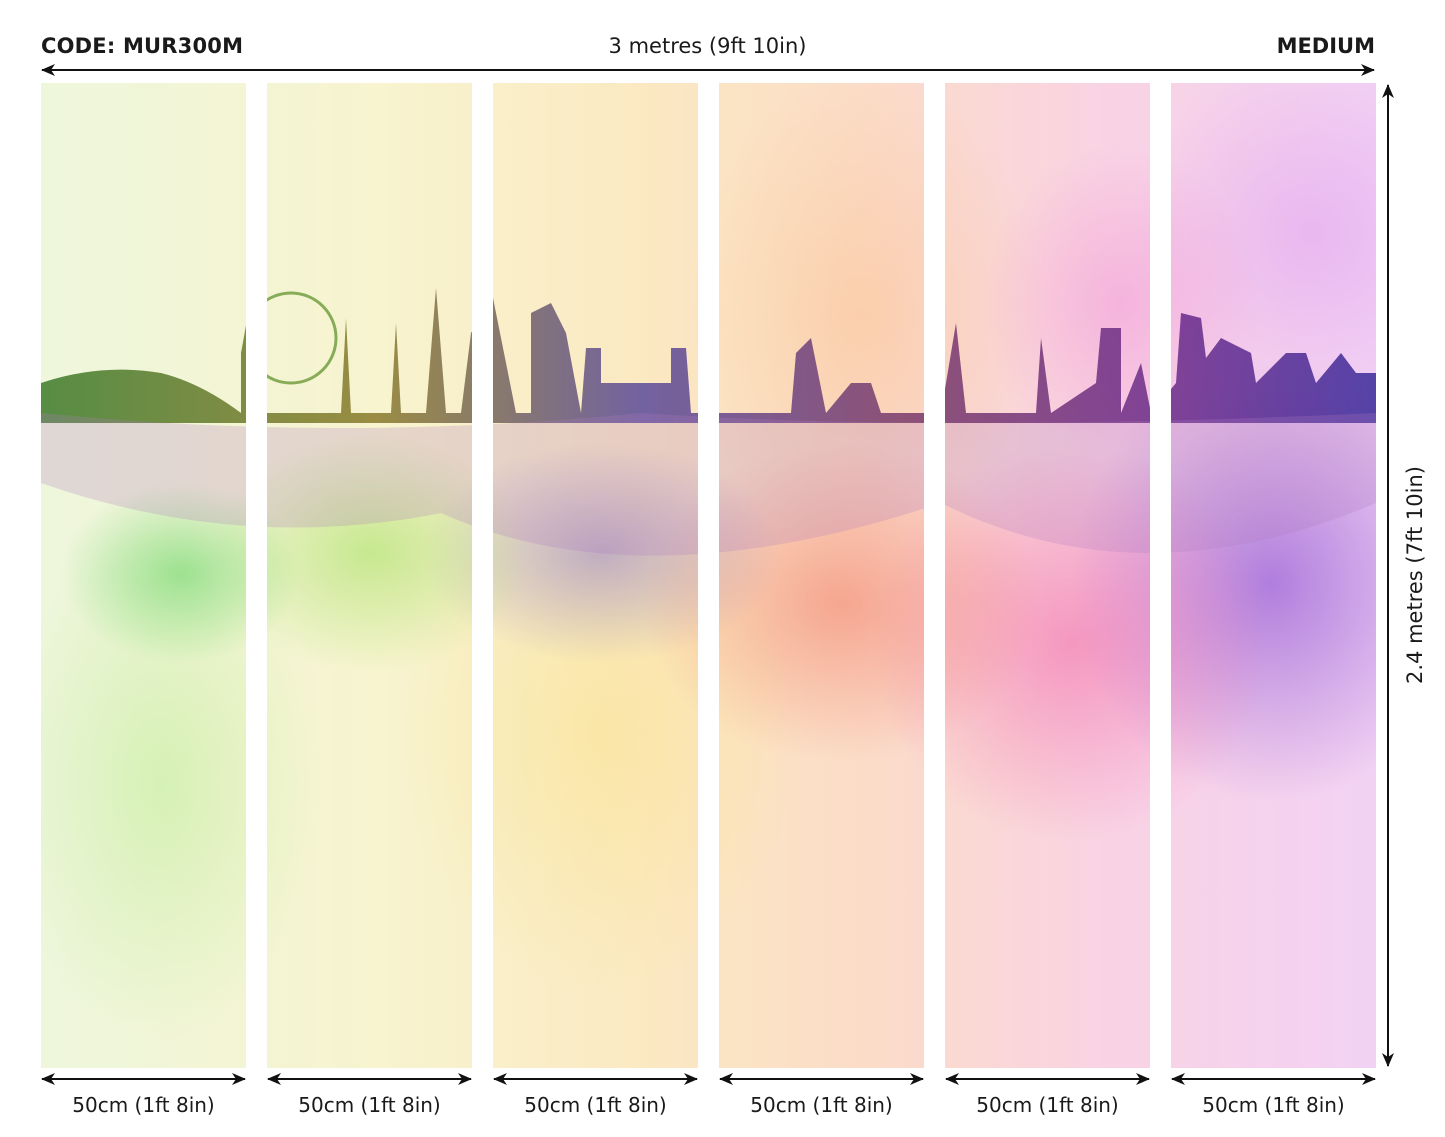  Describe the element at coordinates (142, 46) in the screenshot. I see `product-code: CODE: MUR300M` at that location.